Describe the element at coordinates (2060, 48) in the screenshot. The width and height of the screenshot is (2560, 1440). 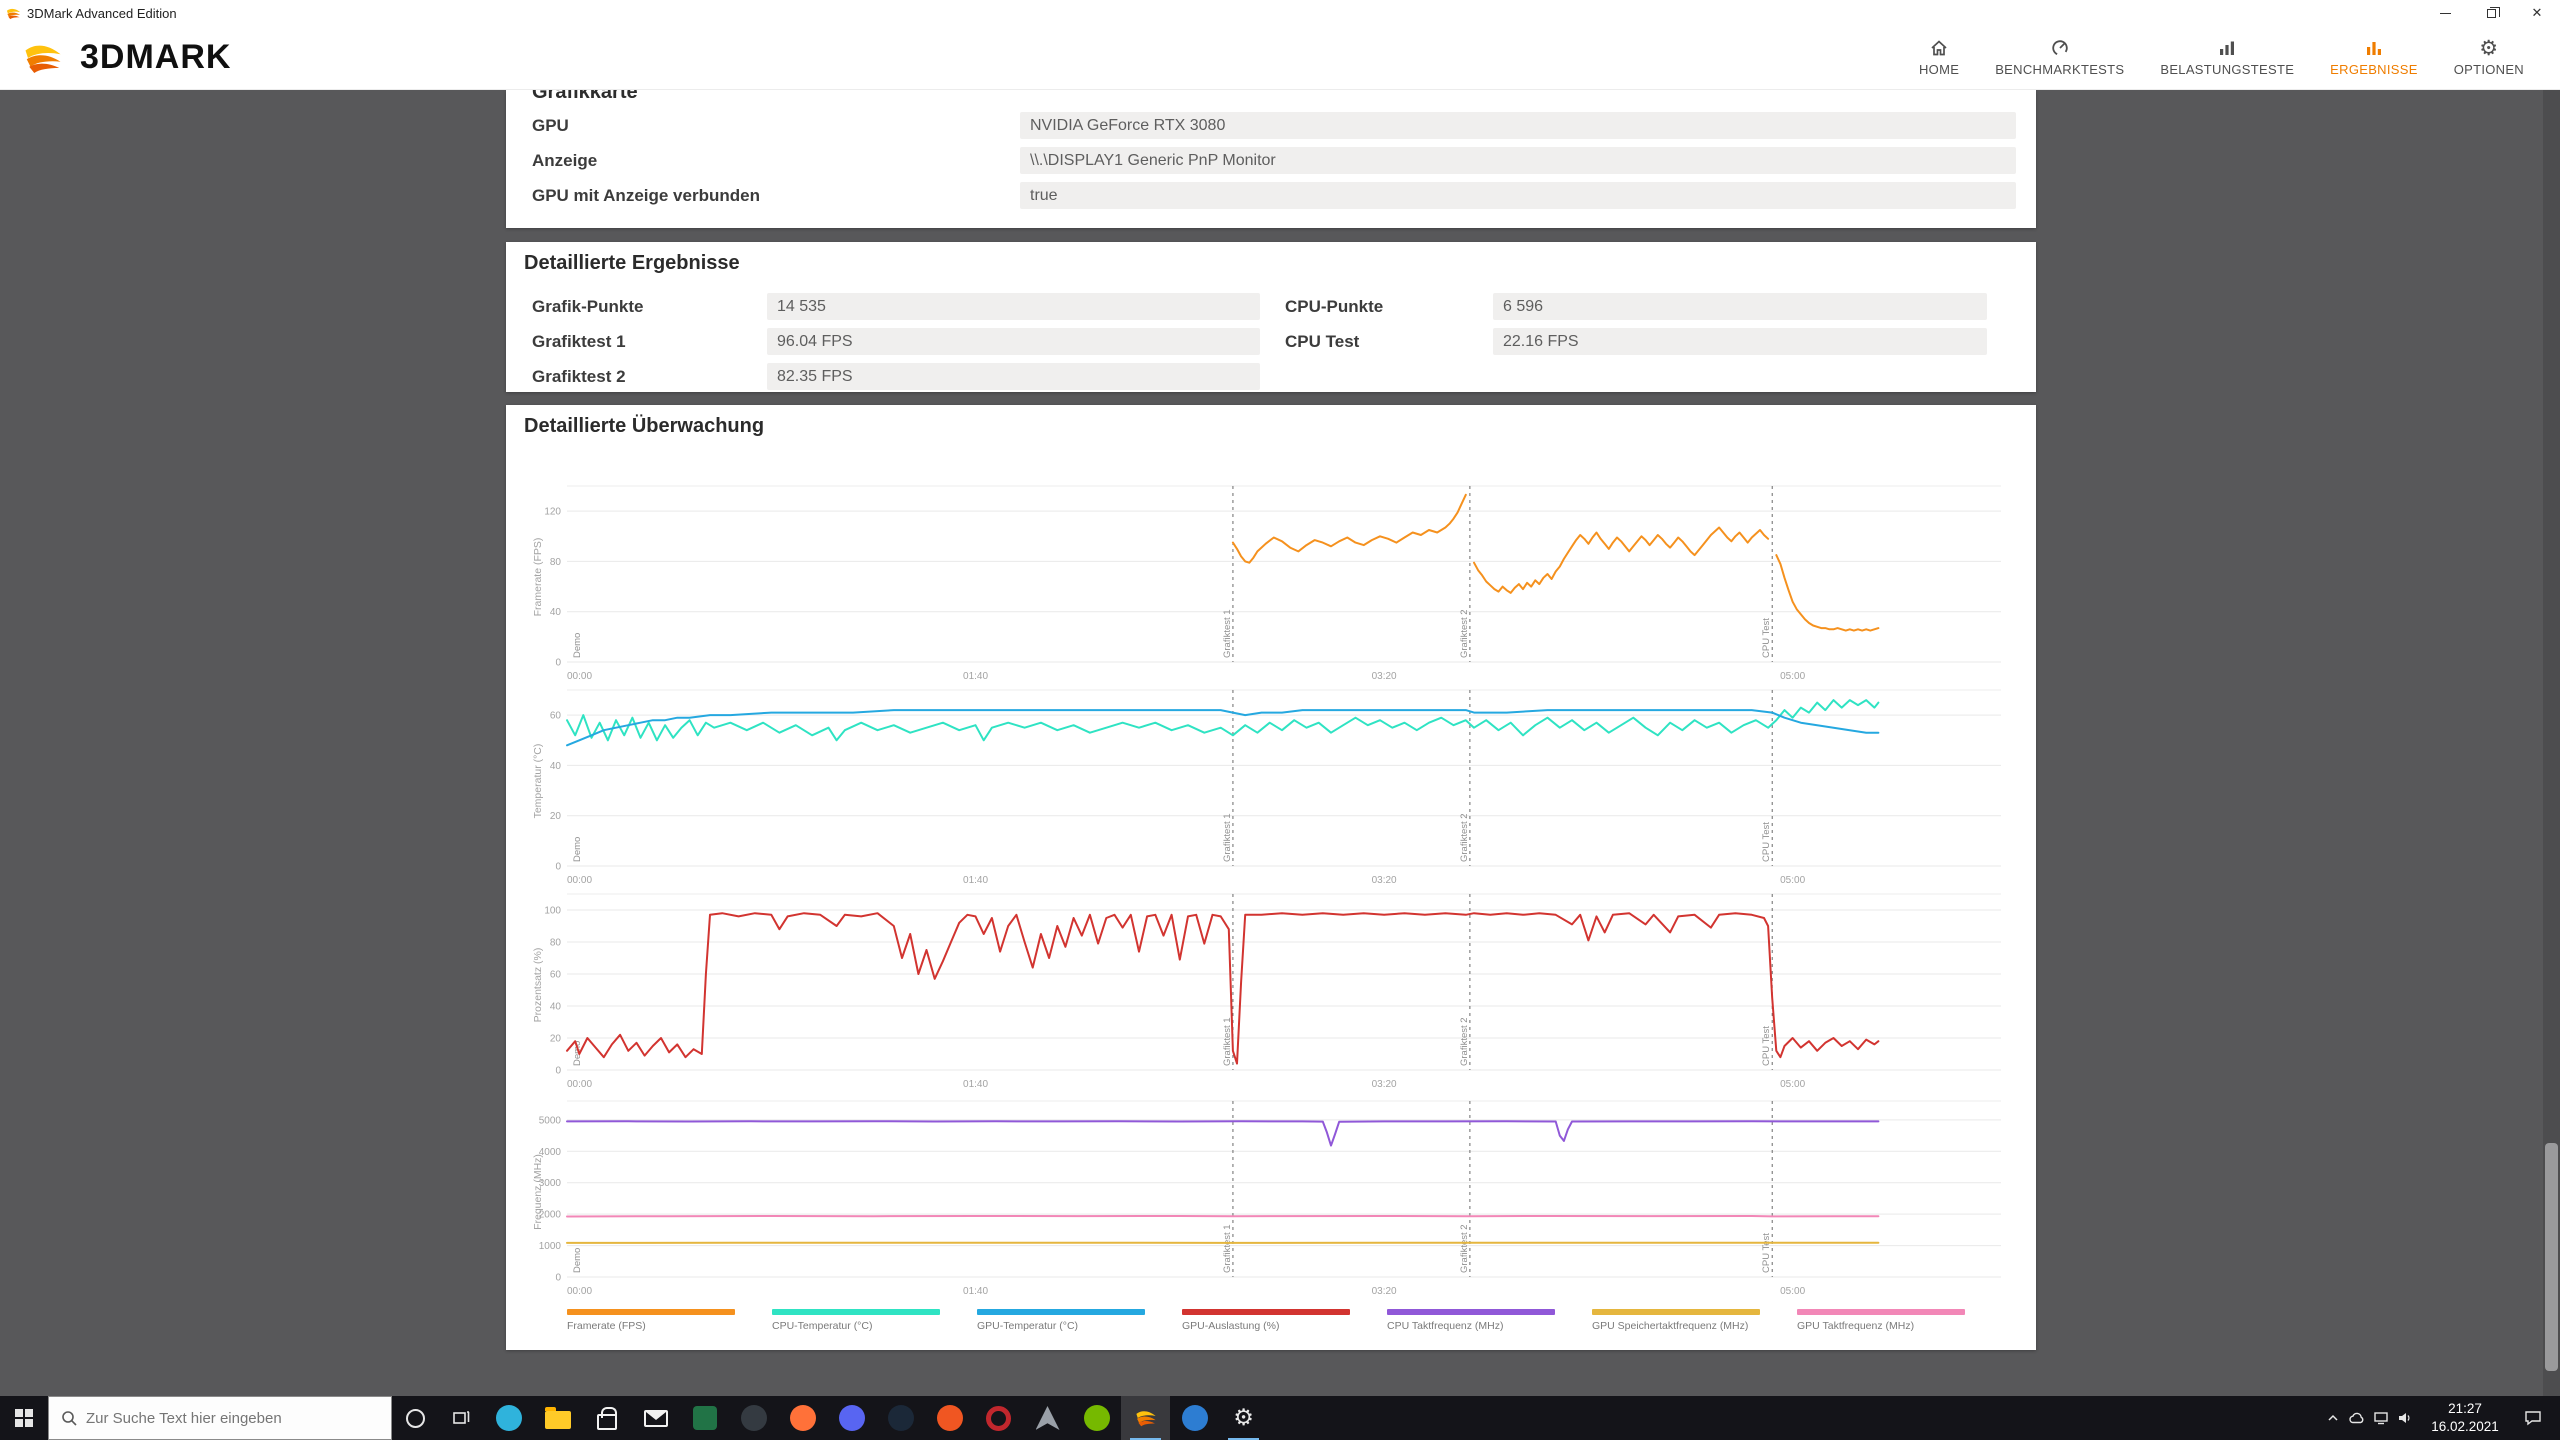
I see `gauge-icon` at that location.